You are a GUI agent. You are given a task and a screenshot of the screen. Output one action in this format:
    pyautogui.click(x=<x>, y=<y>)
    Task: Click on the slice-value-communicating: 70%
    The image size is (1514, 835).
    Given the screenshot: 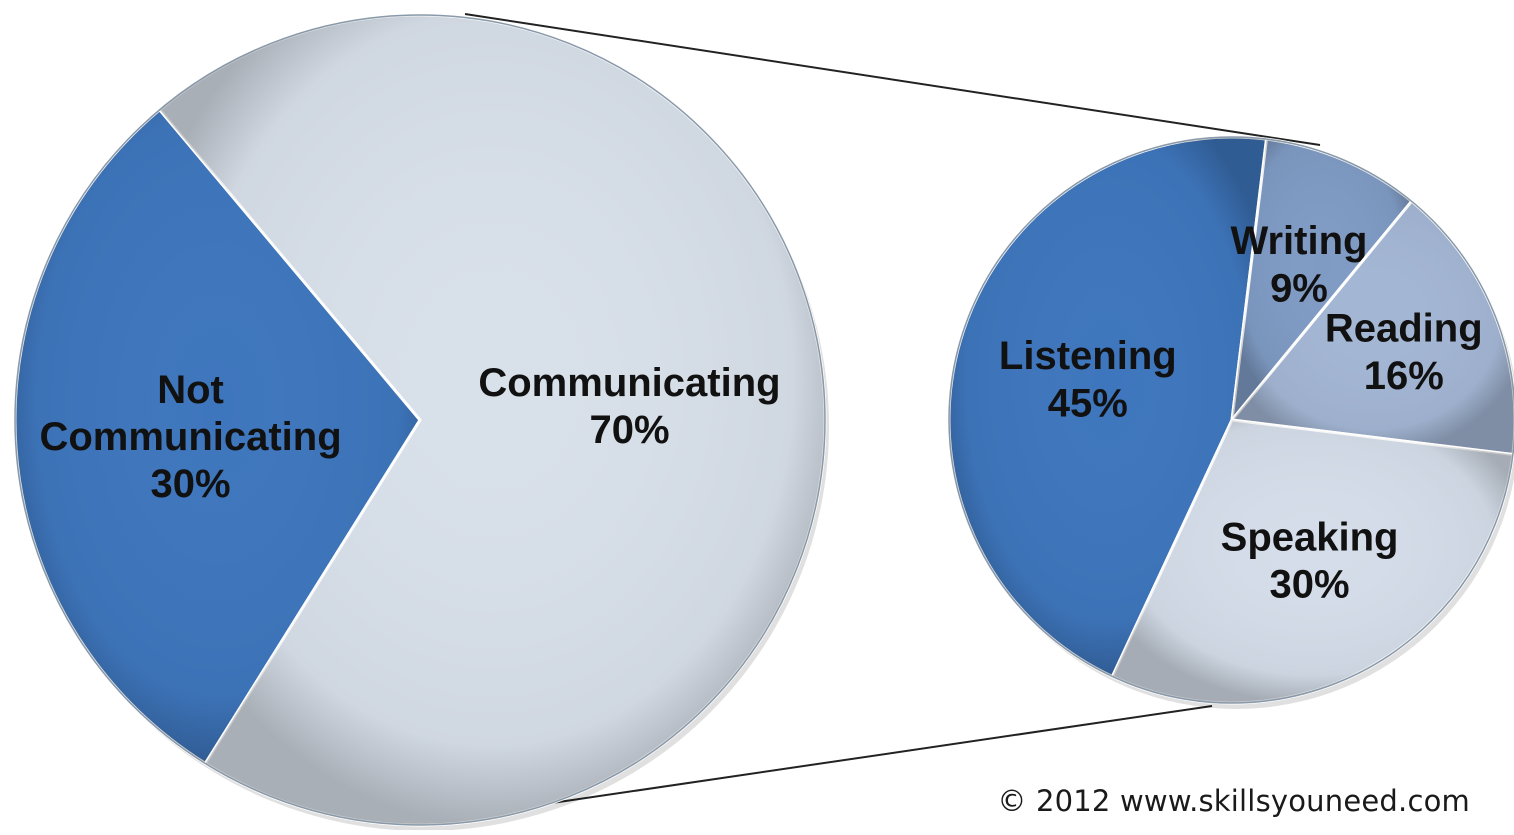 What is the action you would take?
    pyautogui.click(x=629, y=430)
    